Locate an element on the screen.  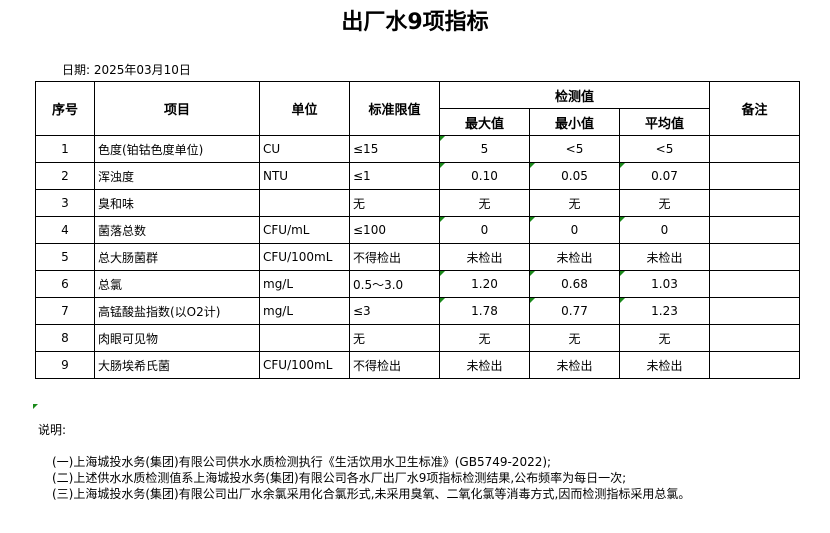
cell-item-text: 总大肠菌群 is located at coordinates (128, 257).